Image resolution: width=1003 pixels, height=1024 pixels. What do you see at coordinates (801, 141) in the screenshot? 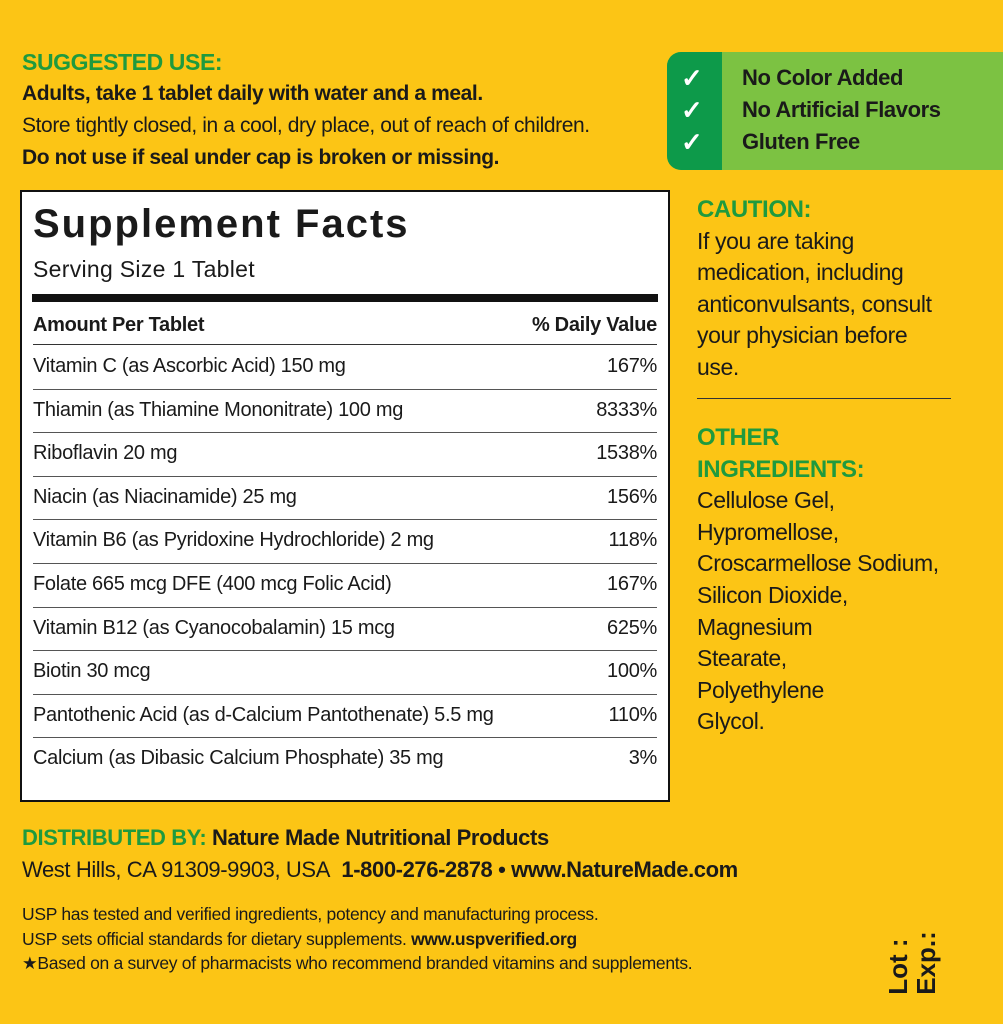
I see `badge-item: Gluten Free` at bounding box center [801, 141].